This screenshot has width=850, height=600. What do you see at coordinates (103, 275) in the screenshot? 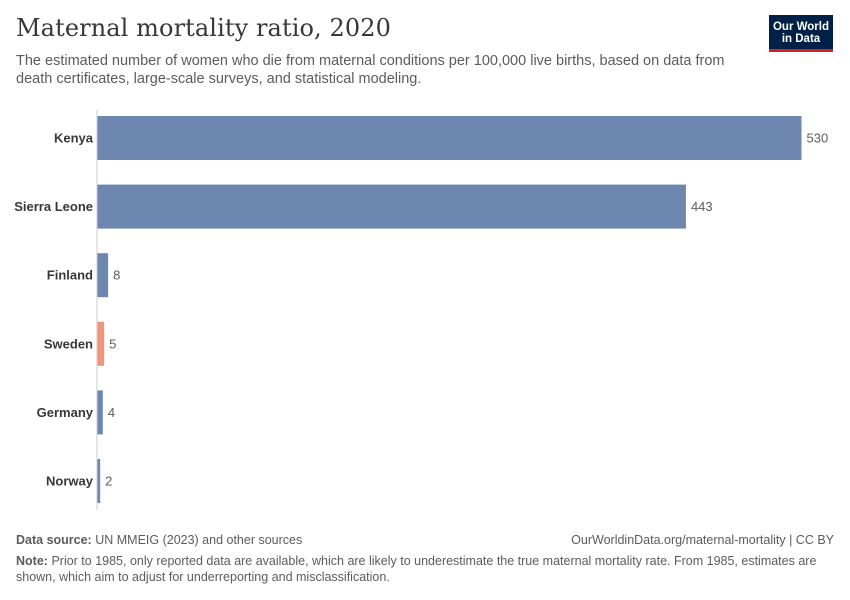
I see `bar-finland` at bounding box center [103, 275].